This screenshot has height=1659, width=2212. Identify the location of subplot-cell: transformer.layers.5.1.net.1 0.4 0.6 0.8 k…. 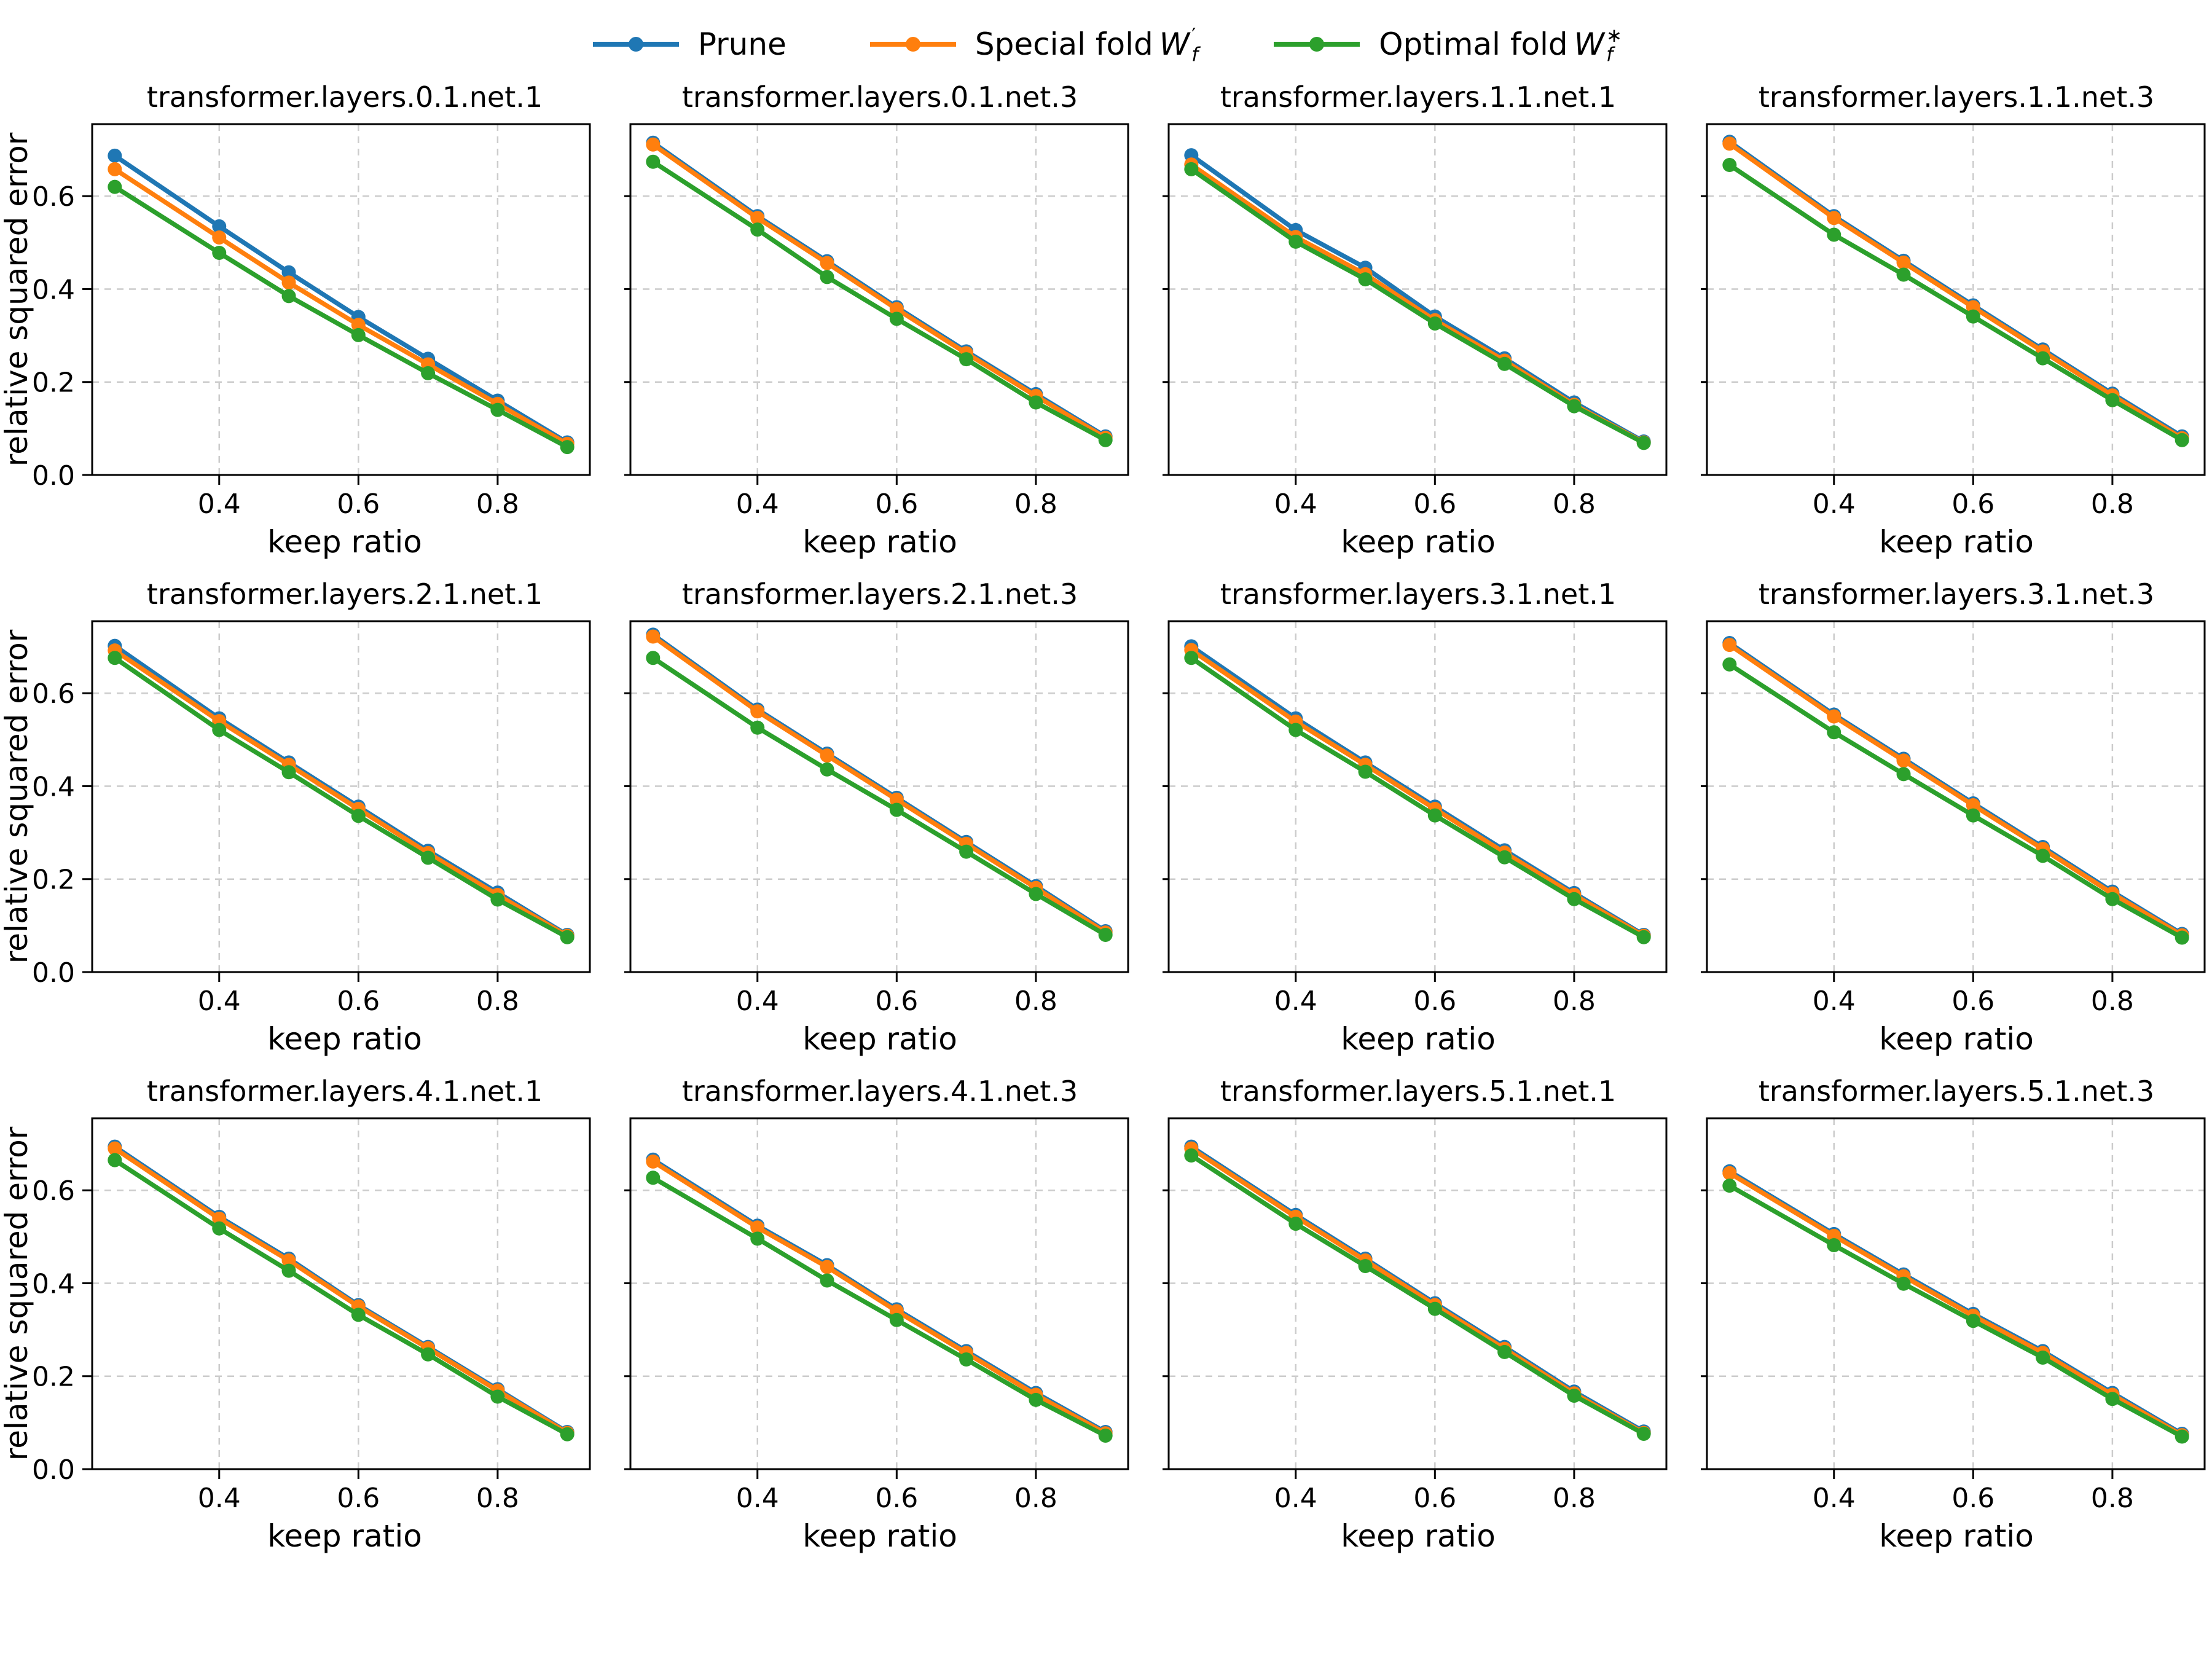
(1418, 1315).